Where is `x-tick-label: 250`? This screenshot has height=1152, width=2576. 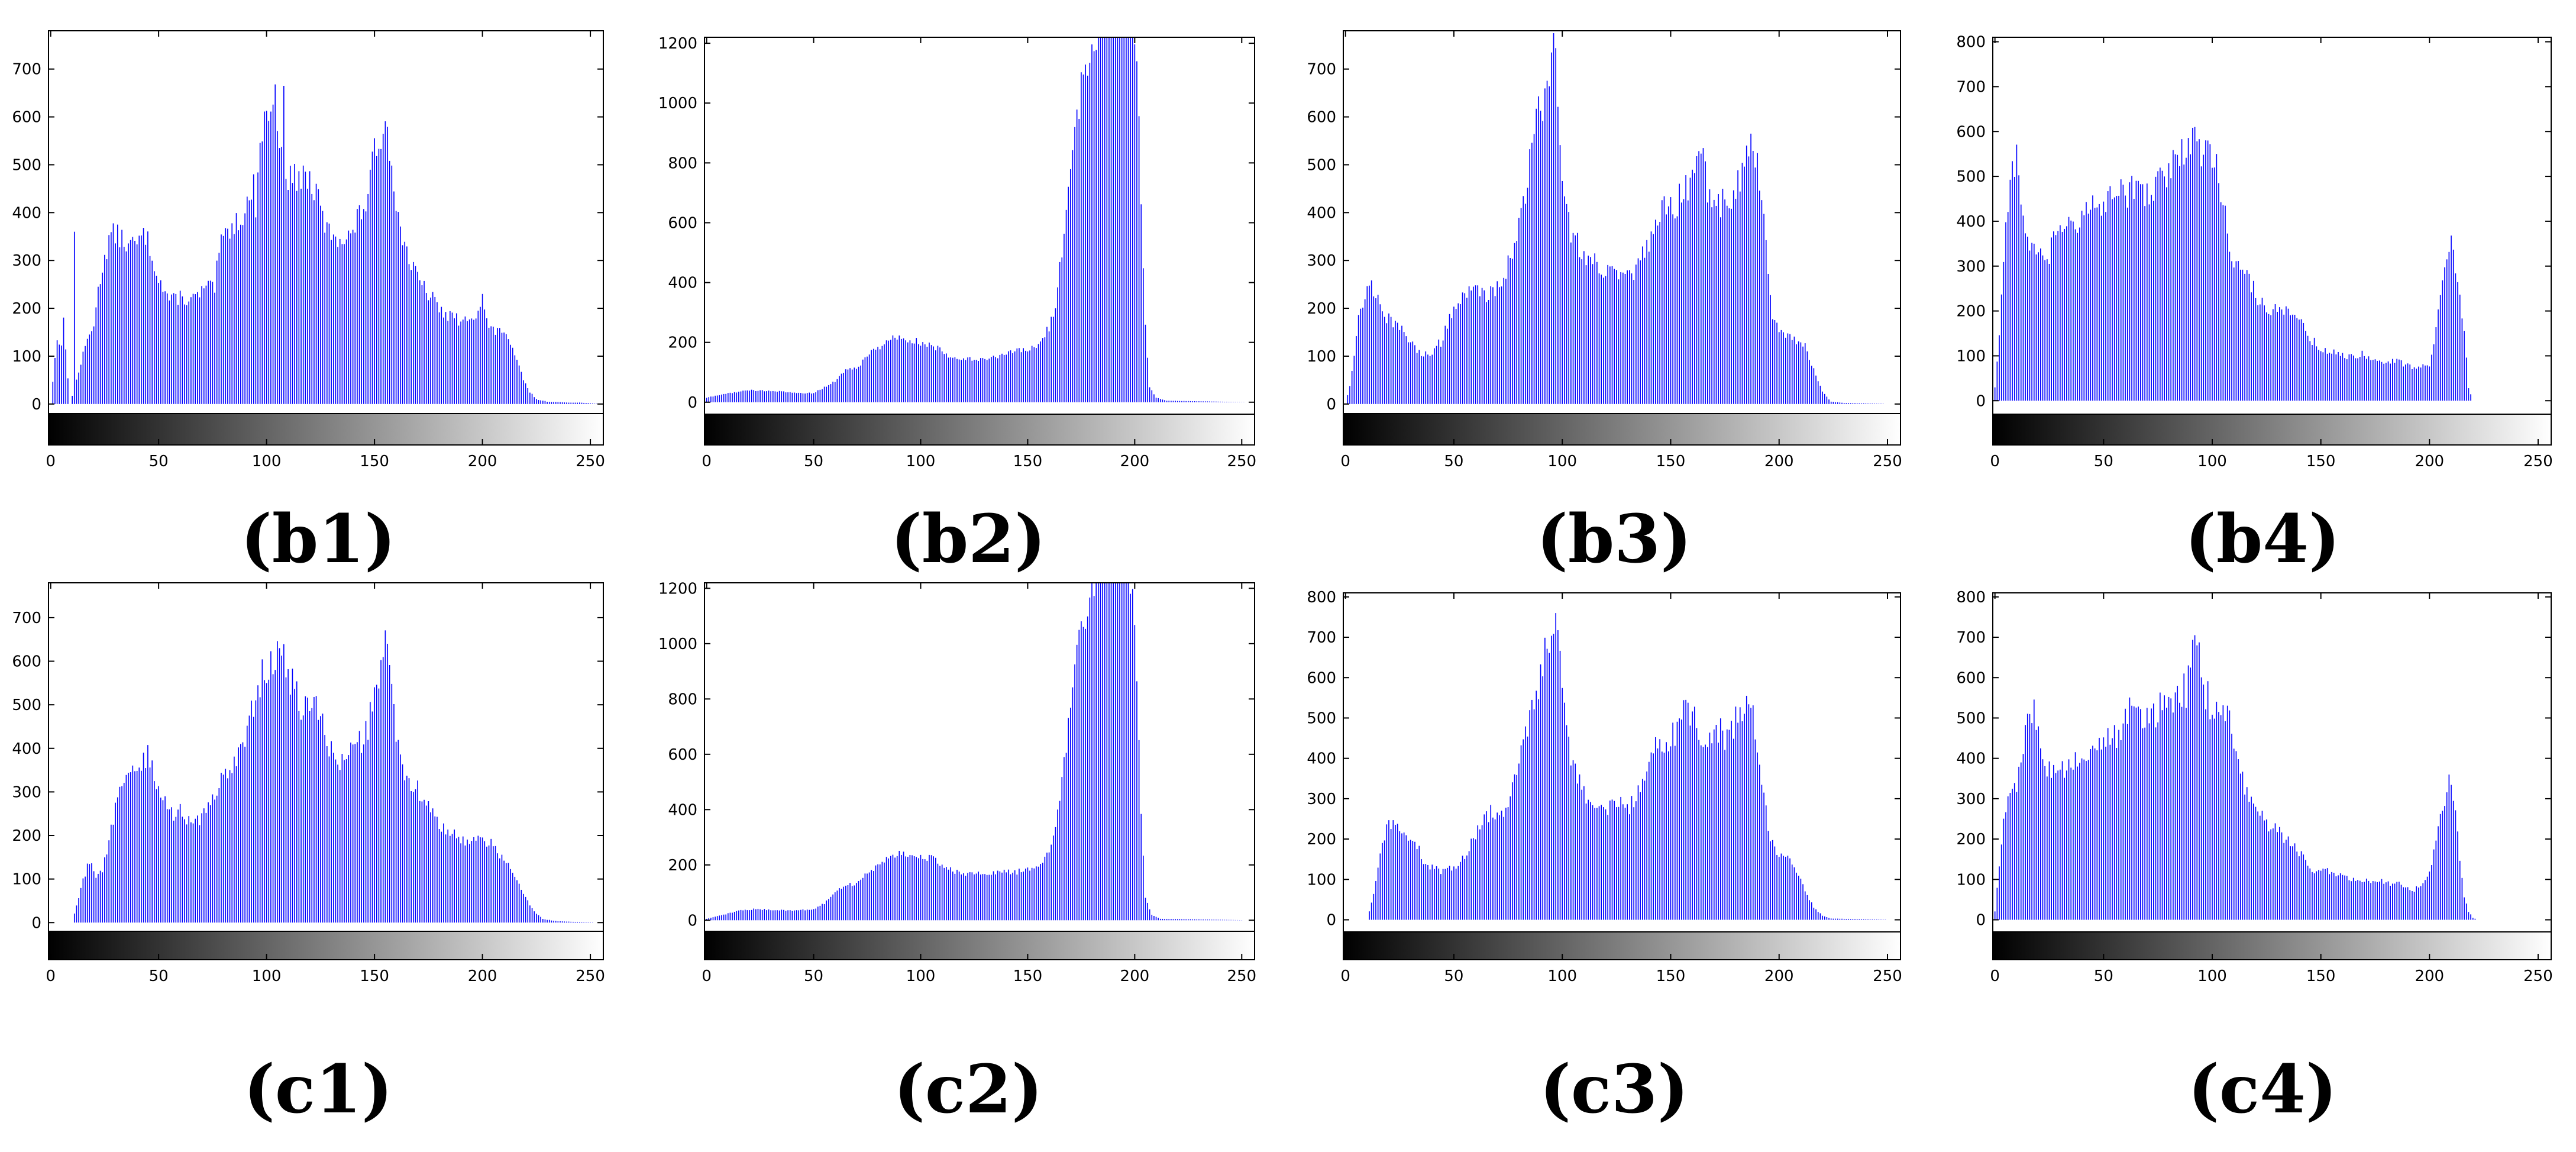 x-tick-label: 250 is located at coordinates (2538, 462).